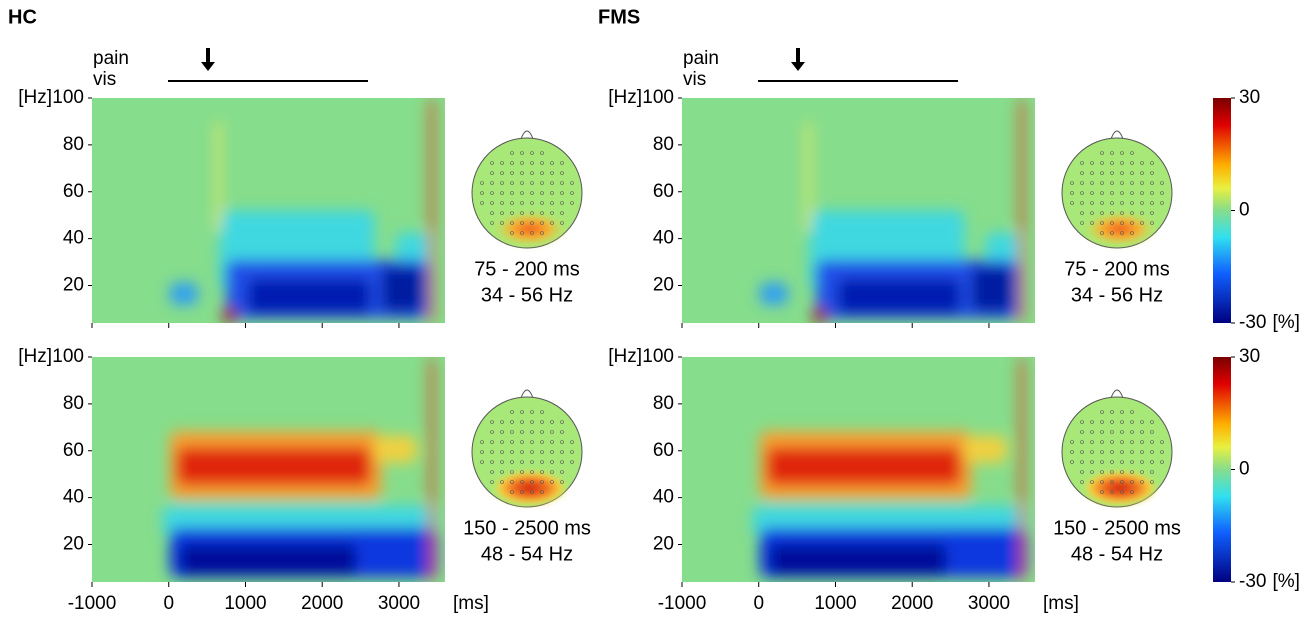  Describe the element at coordinates (658, 97) in the screenshot. I see `y-tick-label: 100` at that location.